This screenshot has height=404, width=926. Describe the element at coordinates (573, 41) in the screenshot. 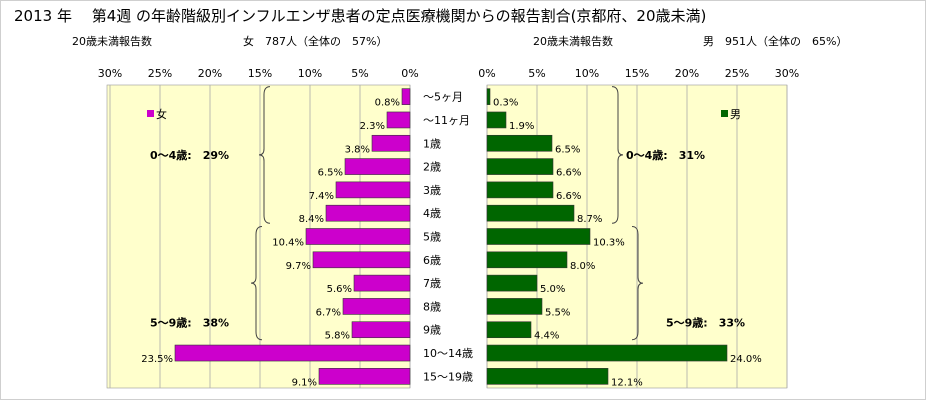

I see `right-header-label: 20歳未満報告数` at that location.